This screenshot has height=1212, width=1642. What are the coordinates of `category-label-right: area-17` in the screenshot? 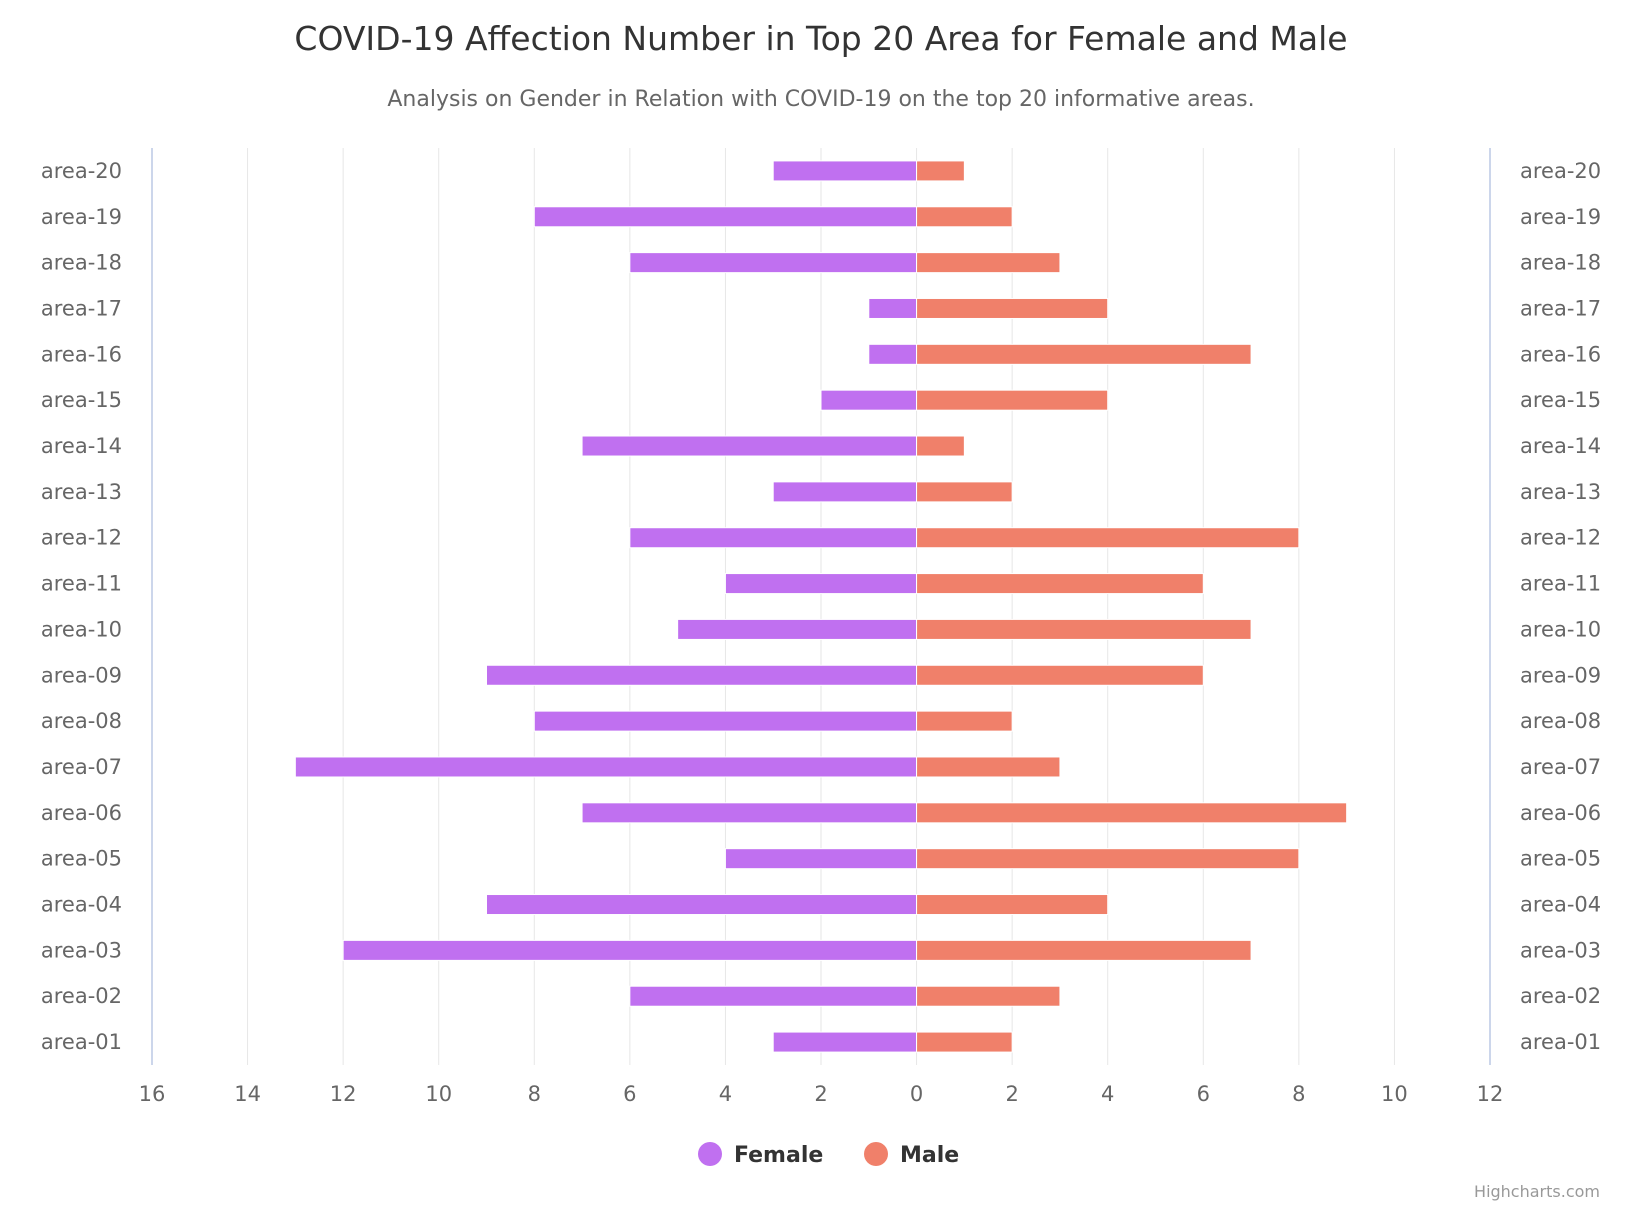 It's located at (1560, 308).